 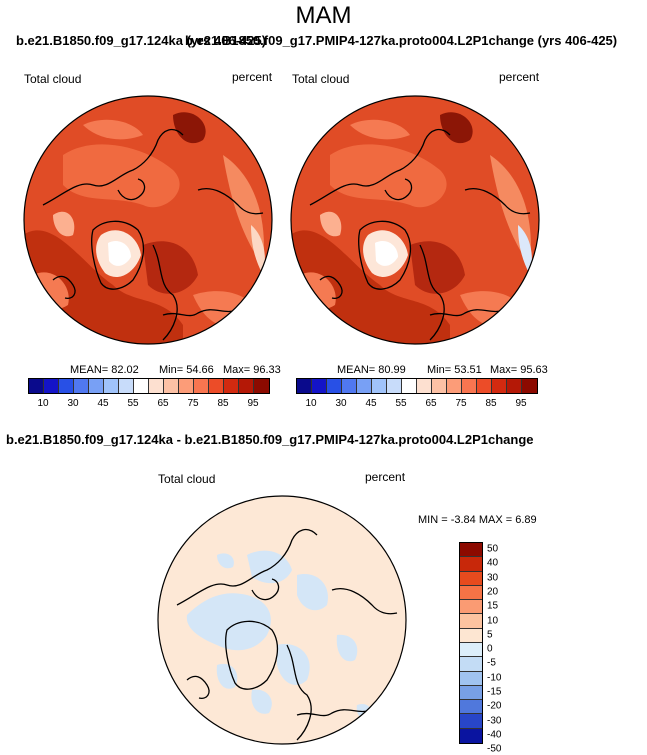 I want to click on colorbar-tick-label: 5, so click(x=490, y=635).